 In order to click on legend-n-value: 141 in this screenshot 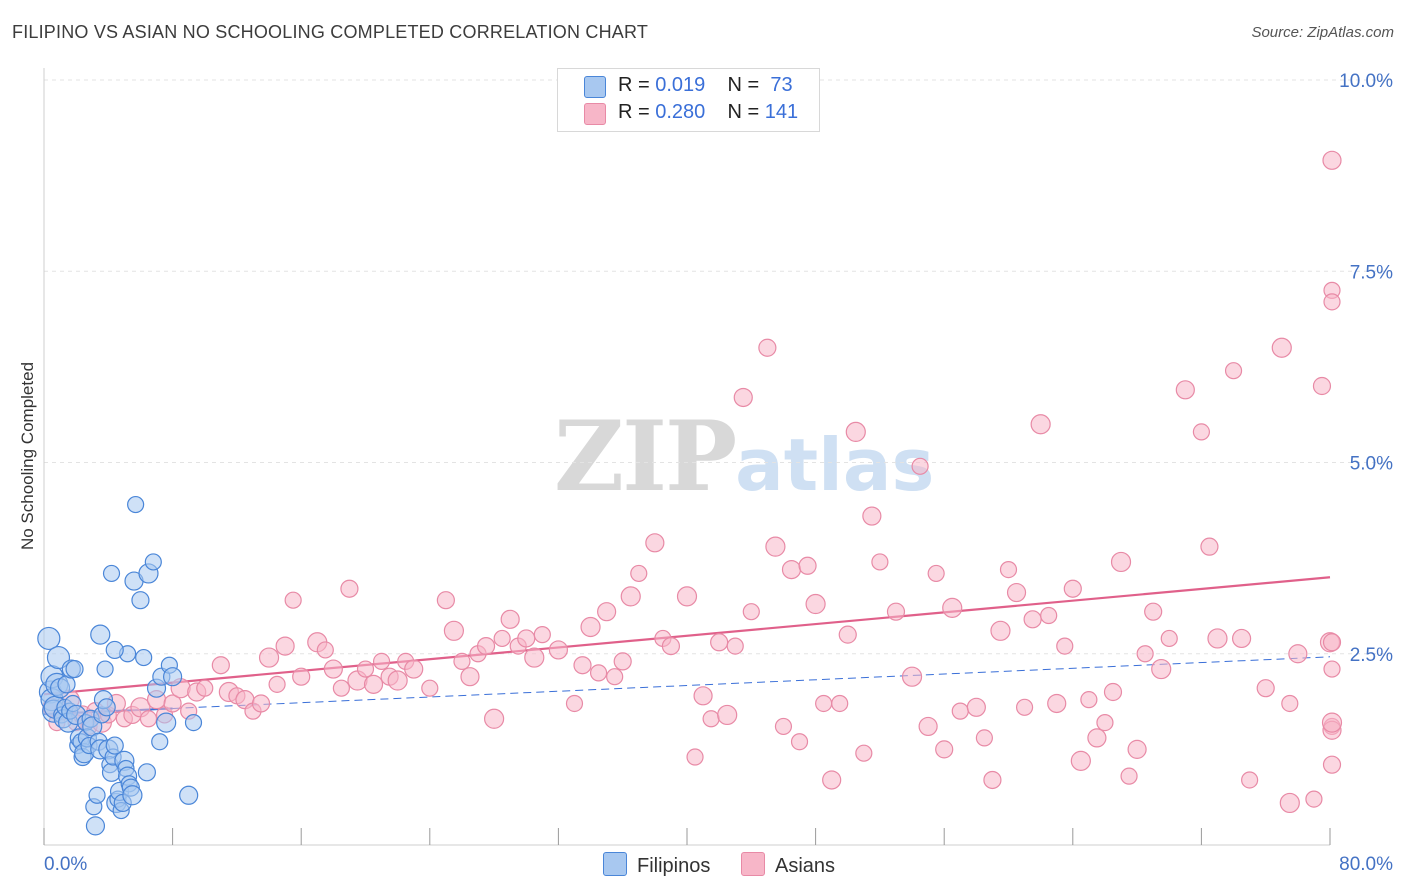, I will do `click(781, 112)`.